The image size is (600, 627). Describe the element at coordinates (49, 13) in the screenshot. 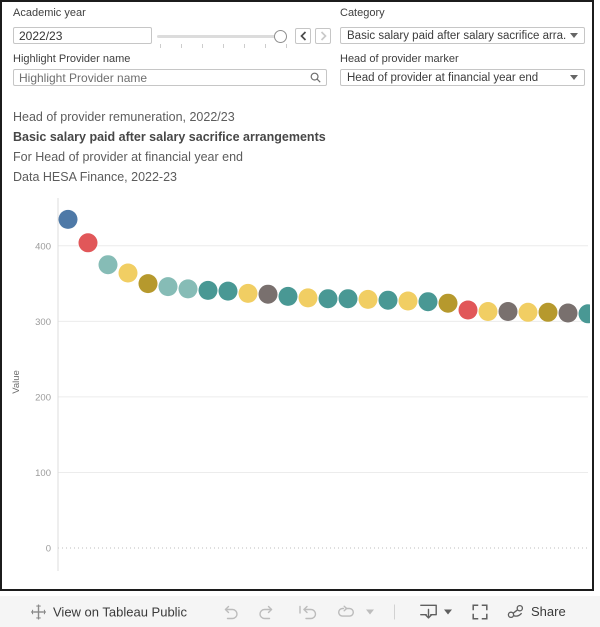

I see `academic-year-label: Academic year` at that location.